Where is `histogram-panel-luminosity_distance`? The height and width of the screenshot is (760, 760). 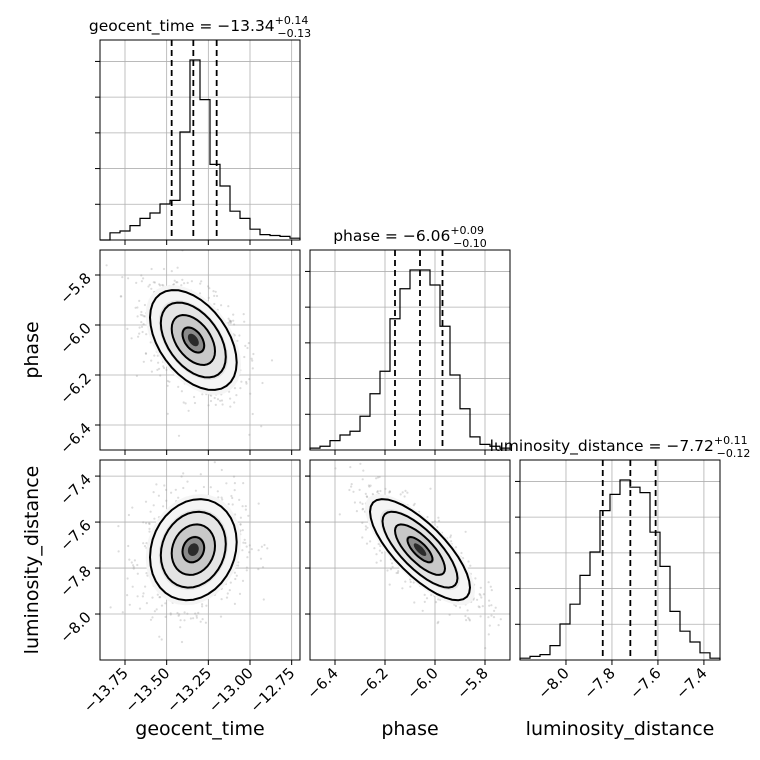
histogram-panel-luminosity_distance is located at coordinates (618, 560).